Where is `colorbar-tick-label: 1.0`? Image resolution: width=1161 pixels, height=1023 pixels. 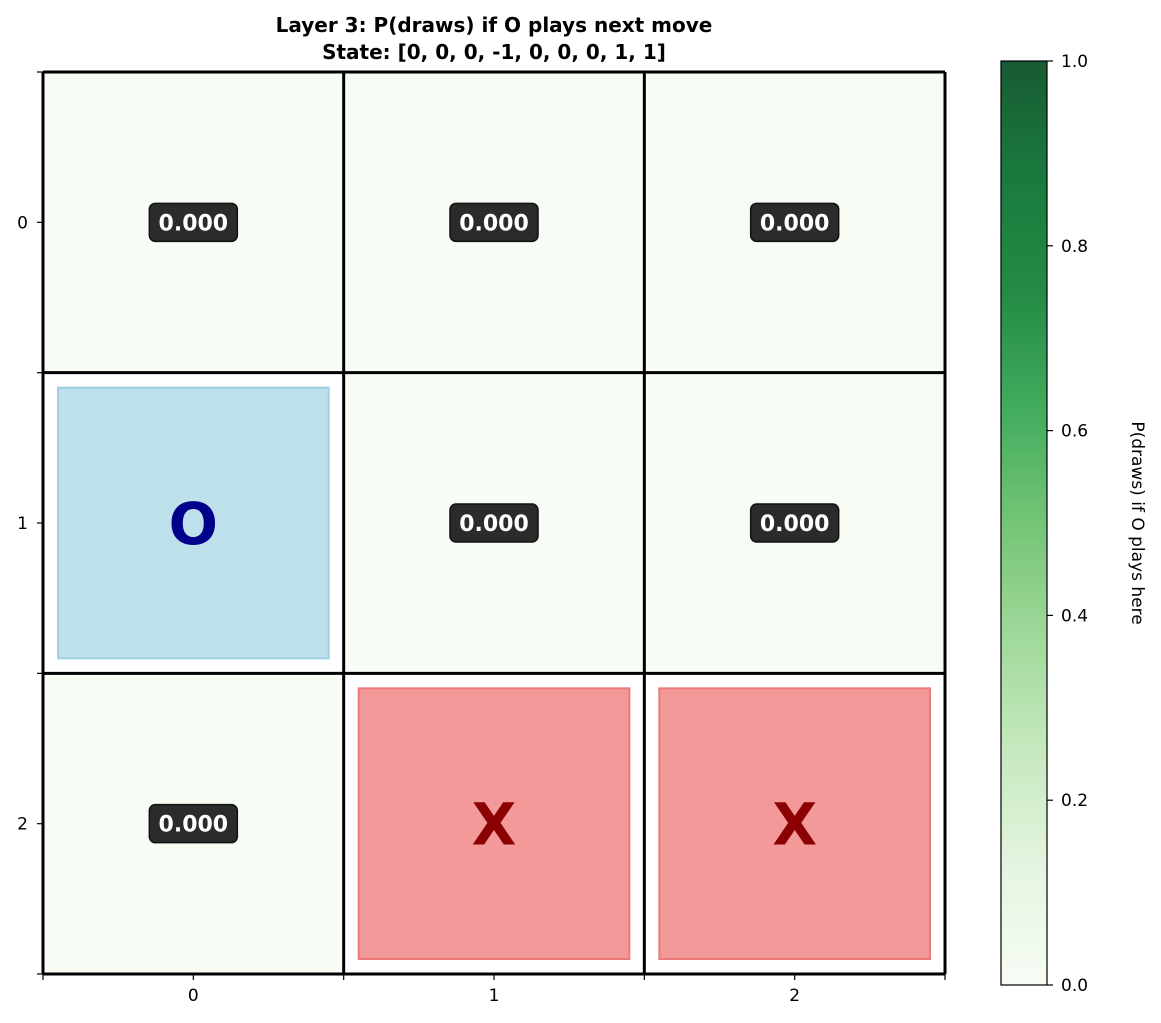
colorbar-tick-label: 1.0 is located at coordinates (1074, 62).